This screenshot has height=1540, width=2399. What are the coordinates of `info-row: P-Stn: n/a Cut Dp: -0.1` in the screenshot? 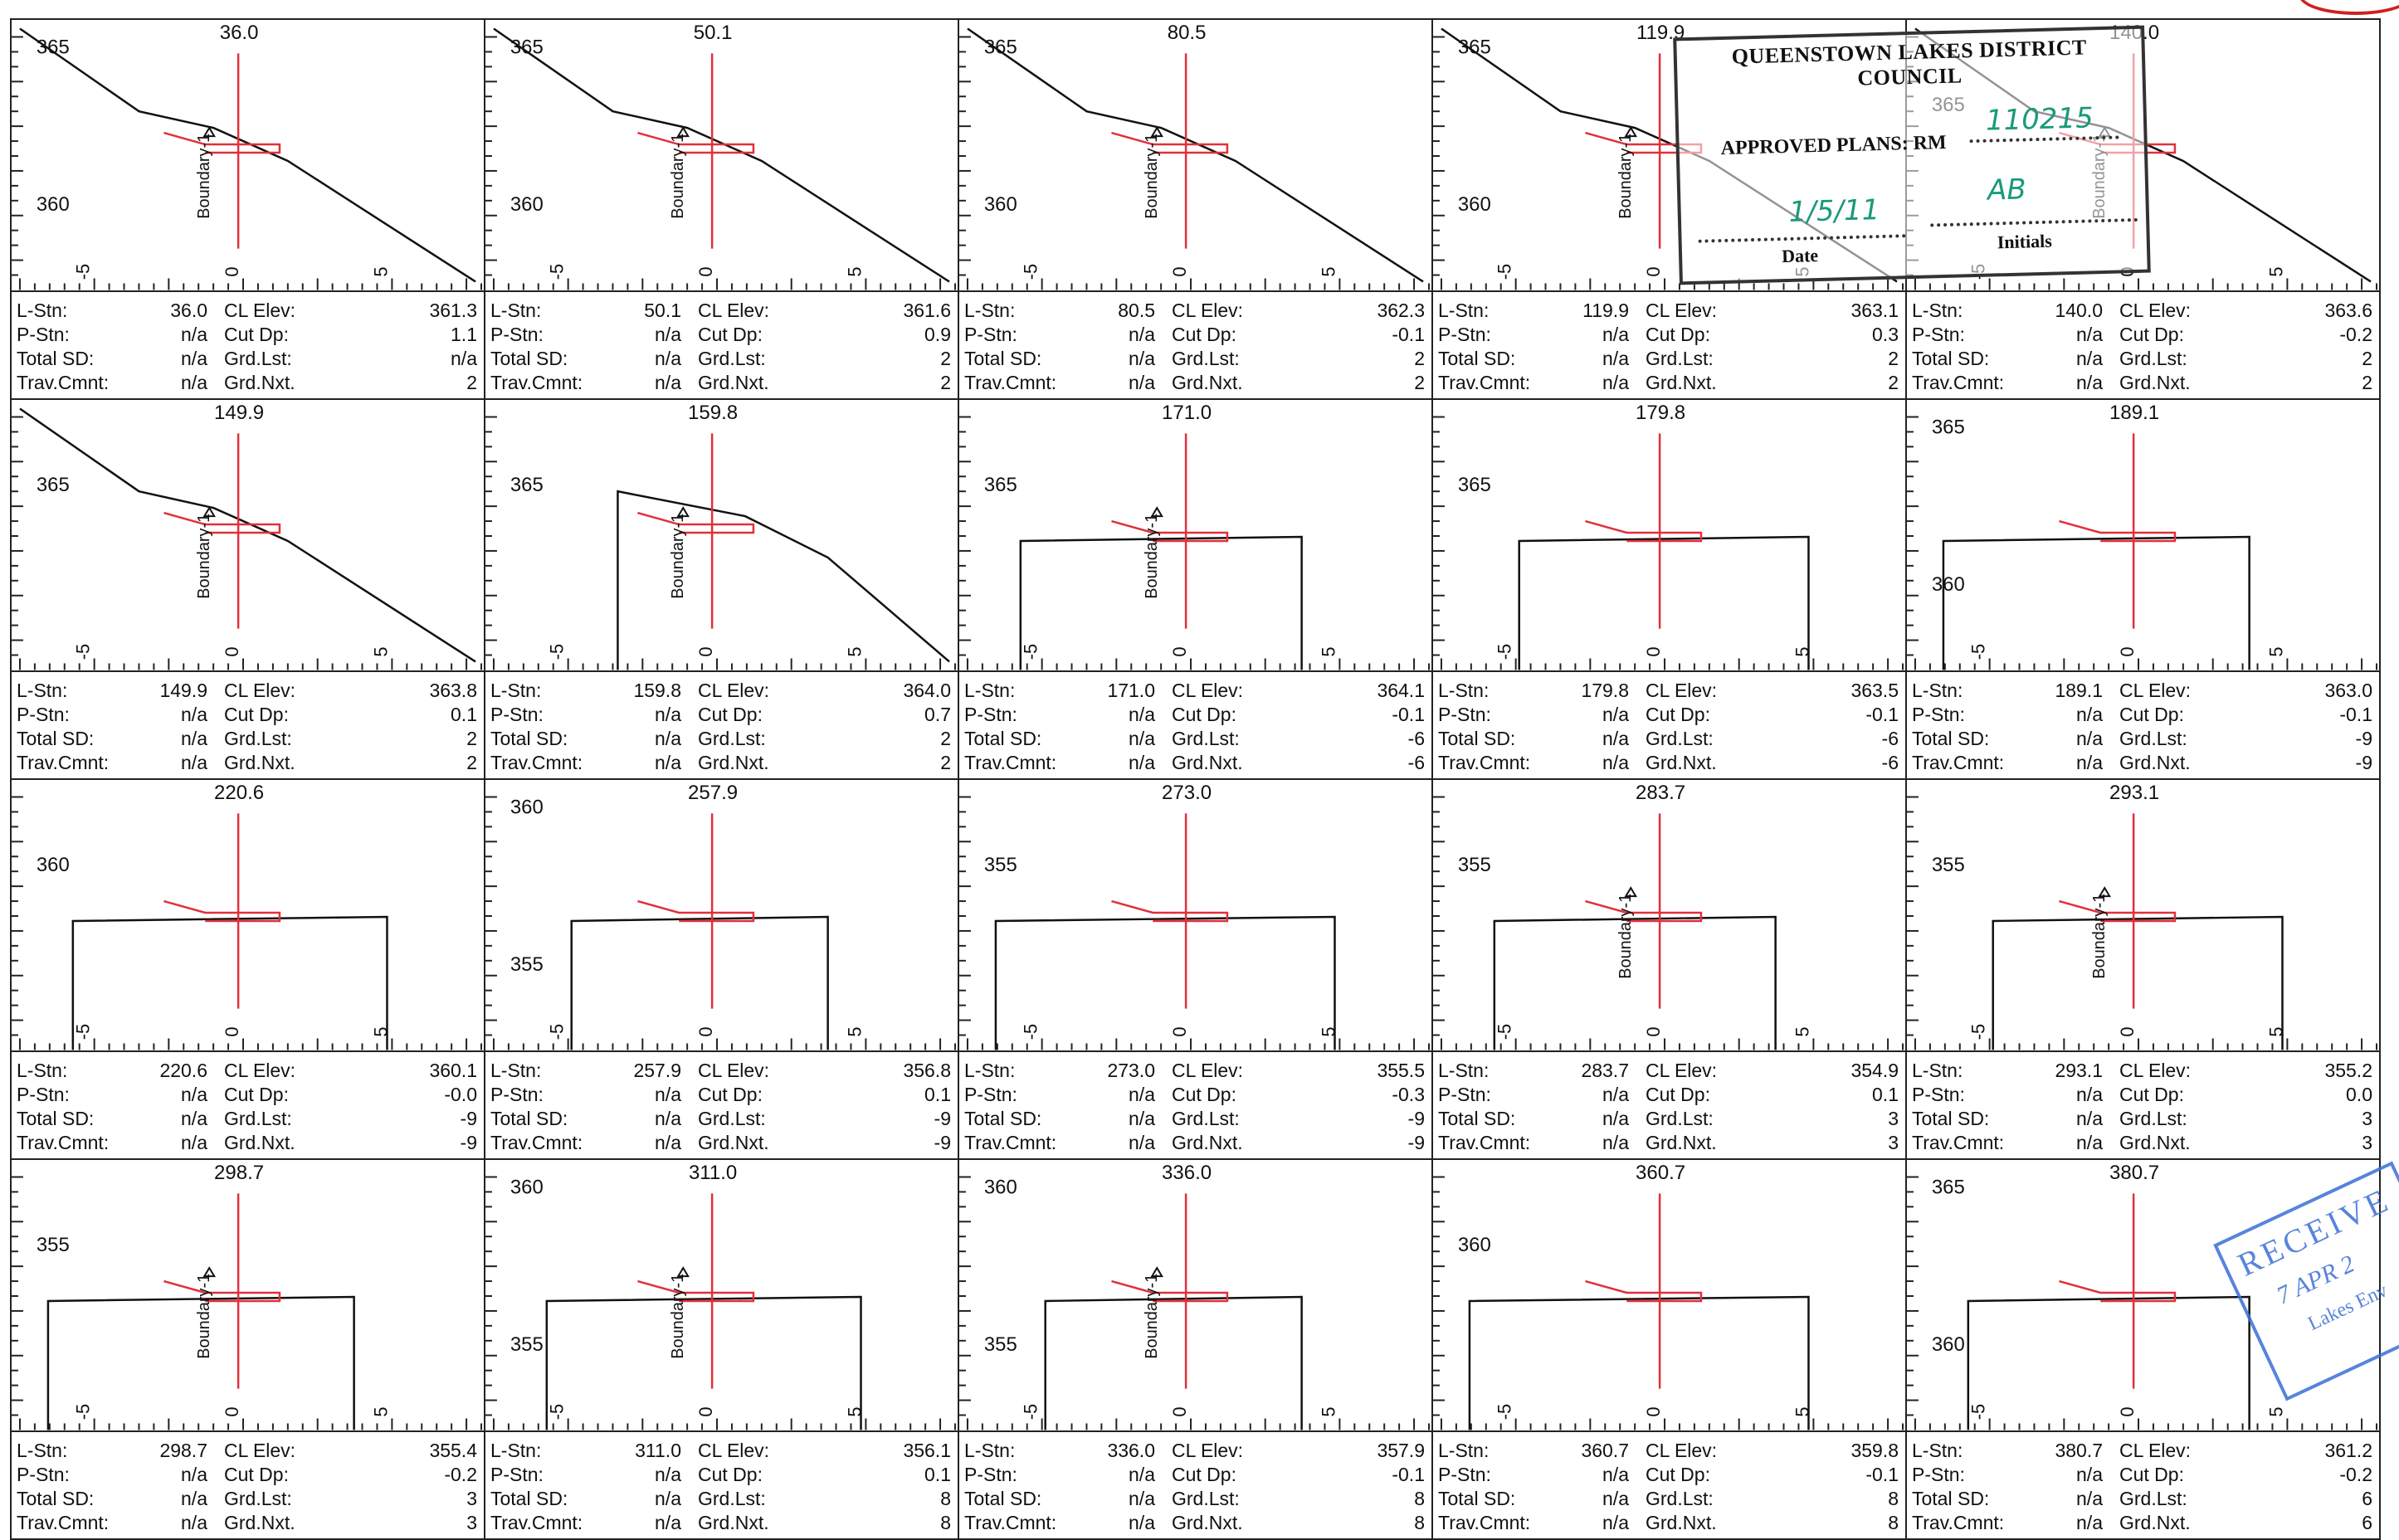 It's located at (1195, 334).